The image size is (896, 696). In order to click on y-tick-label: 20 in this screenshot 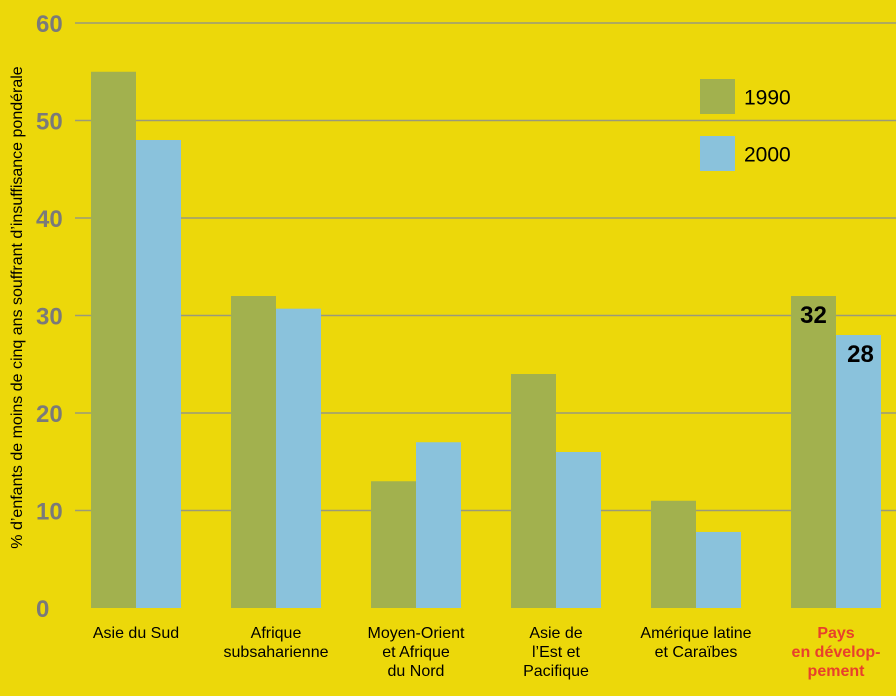, I will do `click(49, 414)`.